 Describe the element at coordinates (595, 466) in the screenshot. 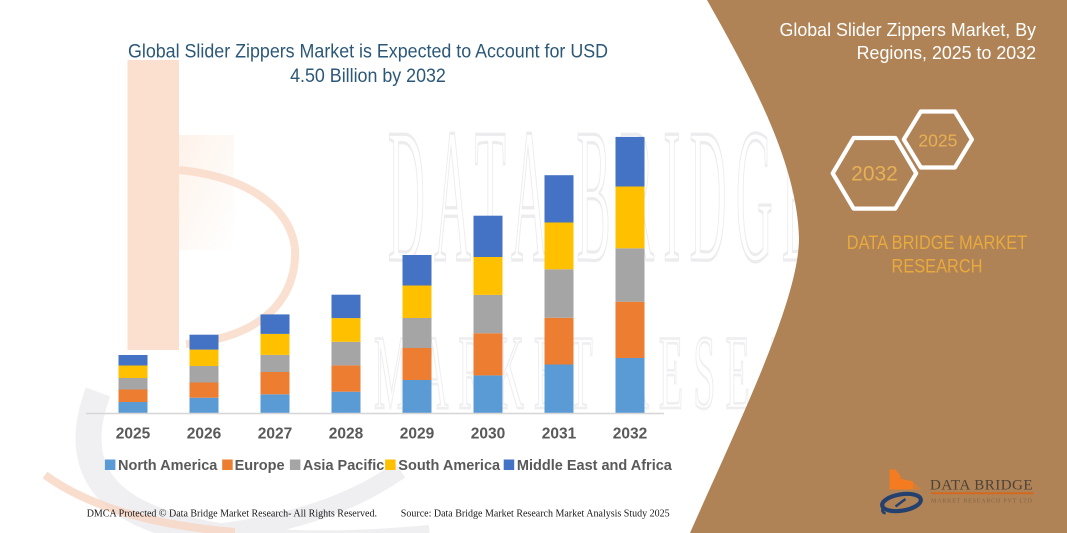

I see `svg-text: Middle East and Africa` at that location.